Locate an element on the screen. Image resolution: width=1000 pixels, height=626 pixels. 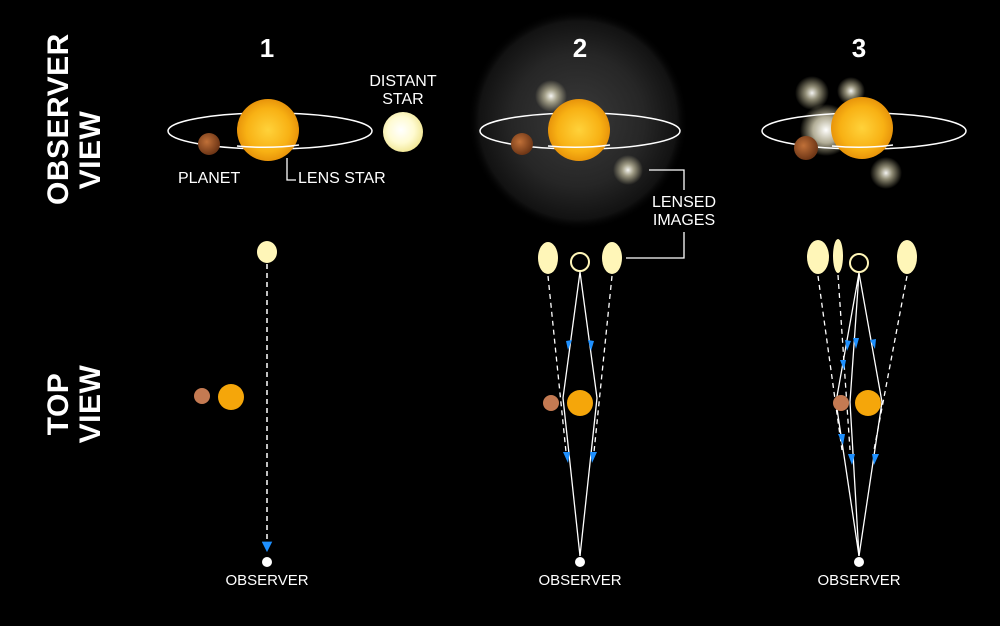
lensed-images-leader-top is located at coordinates (667, 179).